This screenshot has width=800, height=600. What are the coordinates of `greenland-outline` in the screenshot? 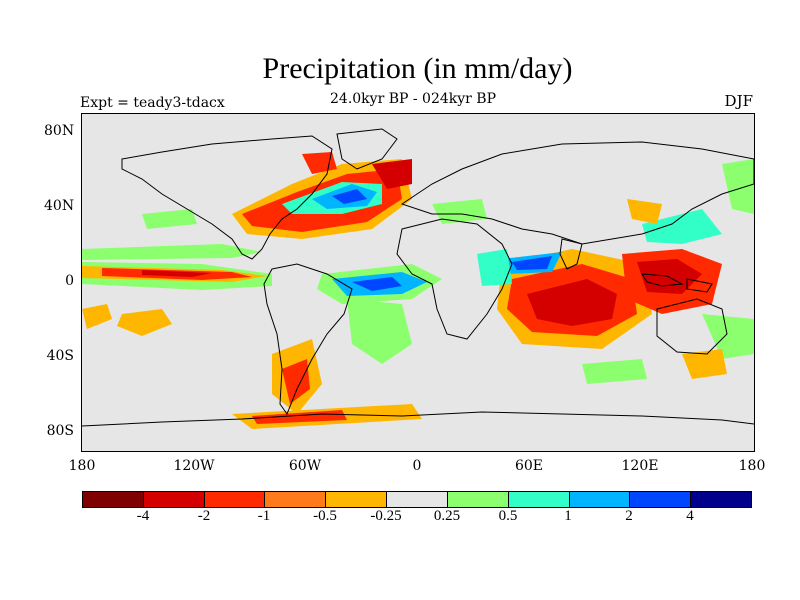 It's located at (367, 149).